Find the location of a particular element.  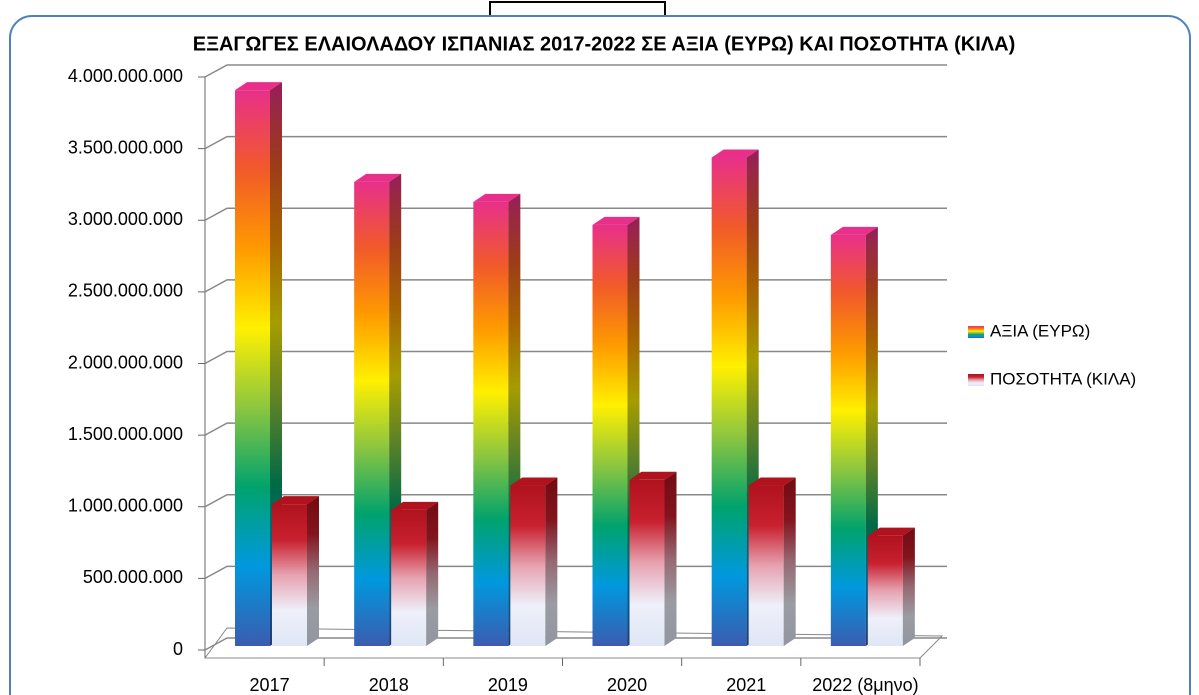

y-tick-label: 2.000.000.000 is located at coordinates (125, 362).